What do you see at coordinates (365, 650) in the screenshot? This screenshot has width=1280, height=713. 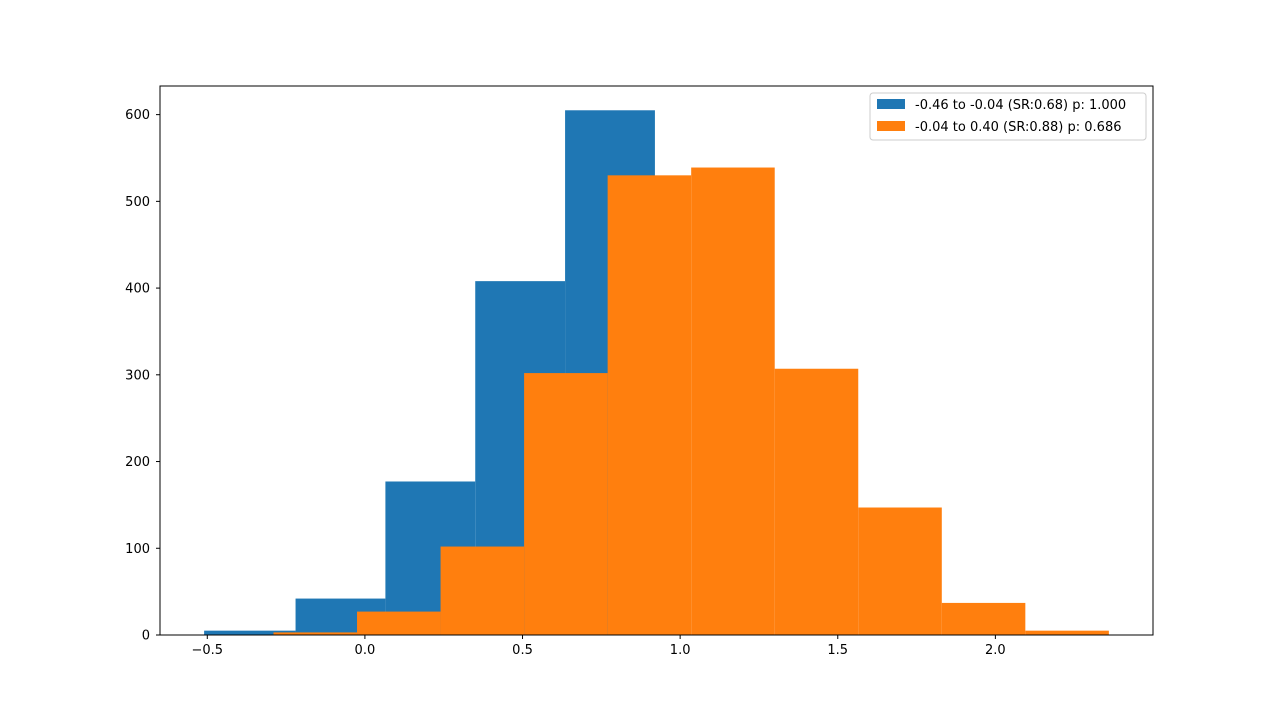 I see `x-tick-label: 0.0` at bounding box center [365, 650].